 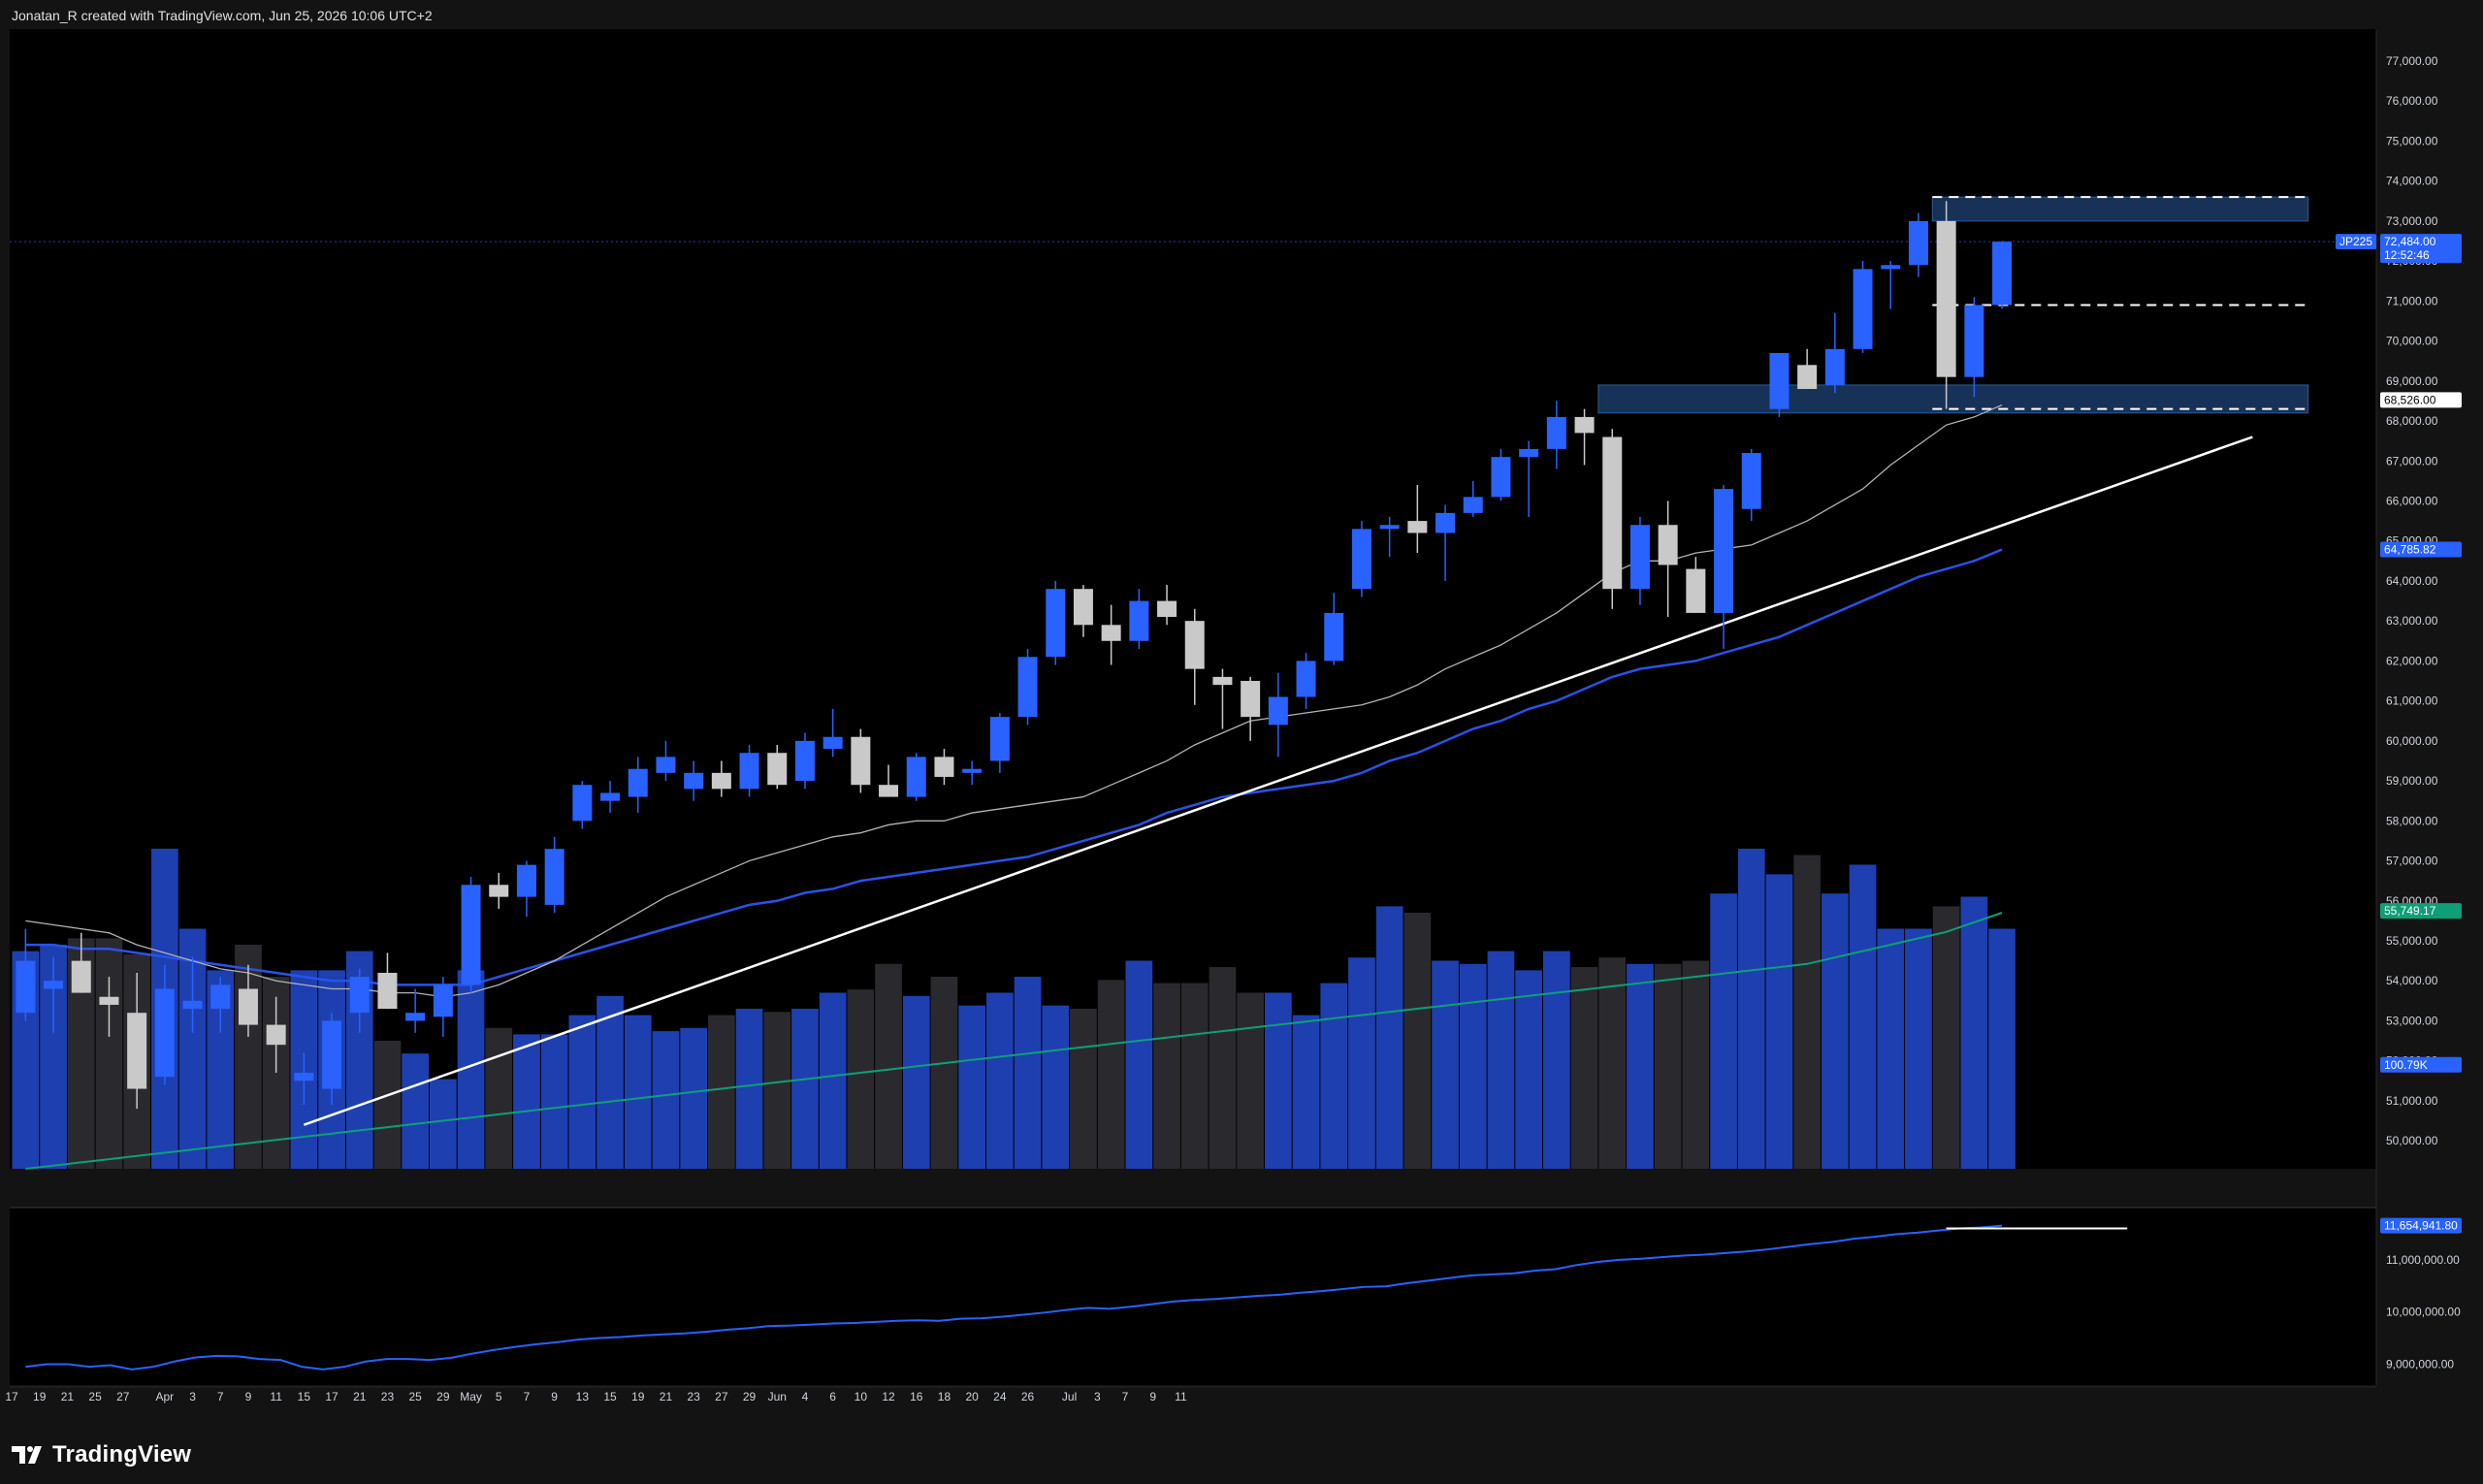 I want to click on zones-layer, so click(x=1953, y=305).